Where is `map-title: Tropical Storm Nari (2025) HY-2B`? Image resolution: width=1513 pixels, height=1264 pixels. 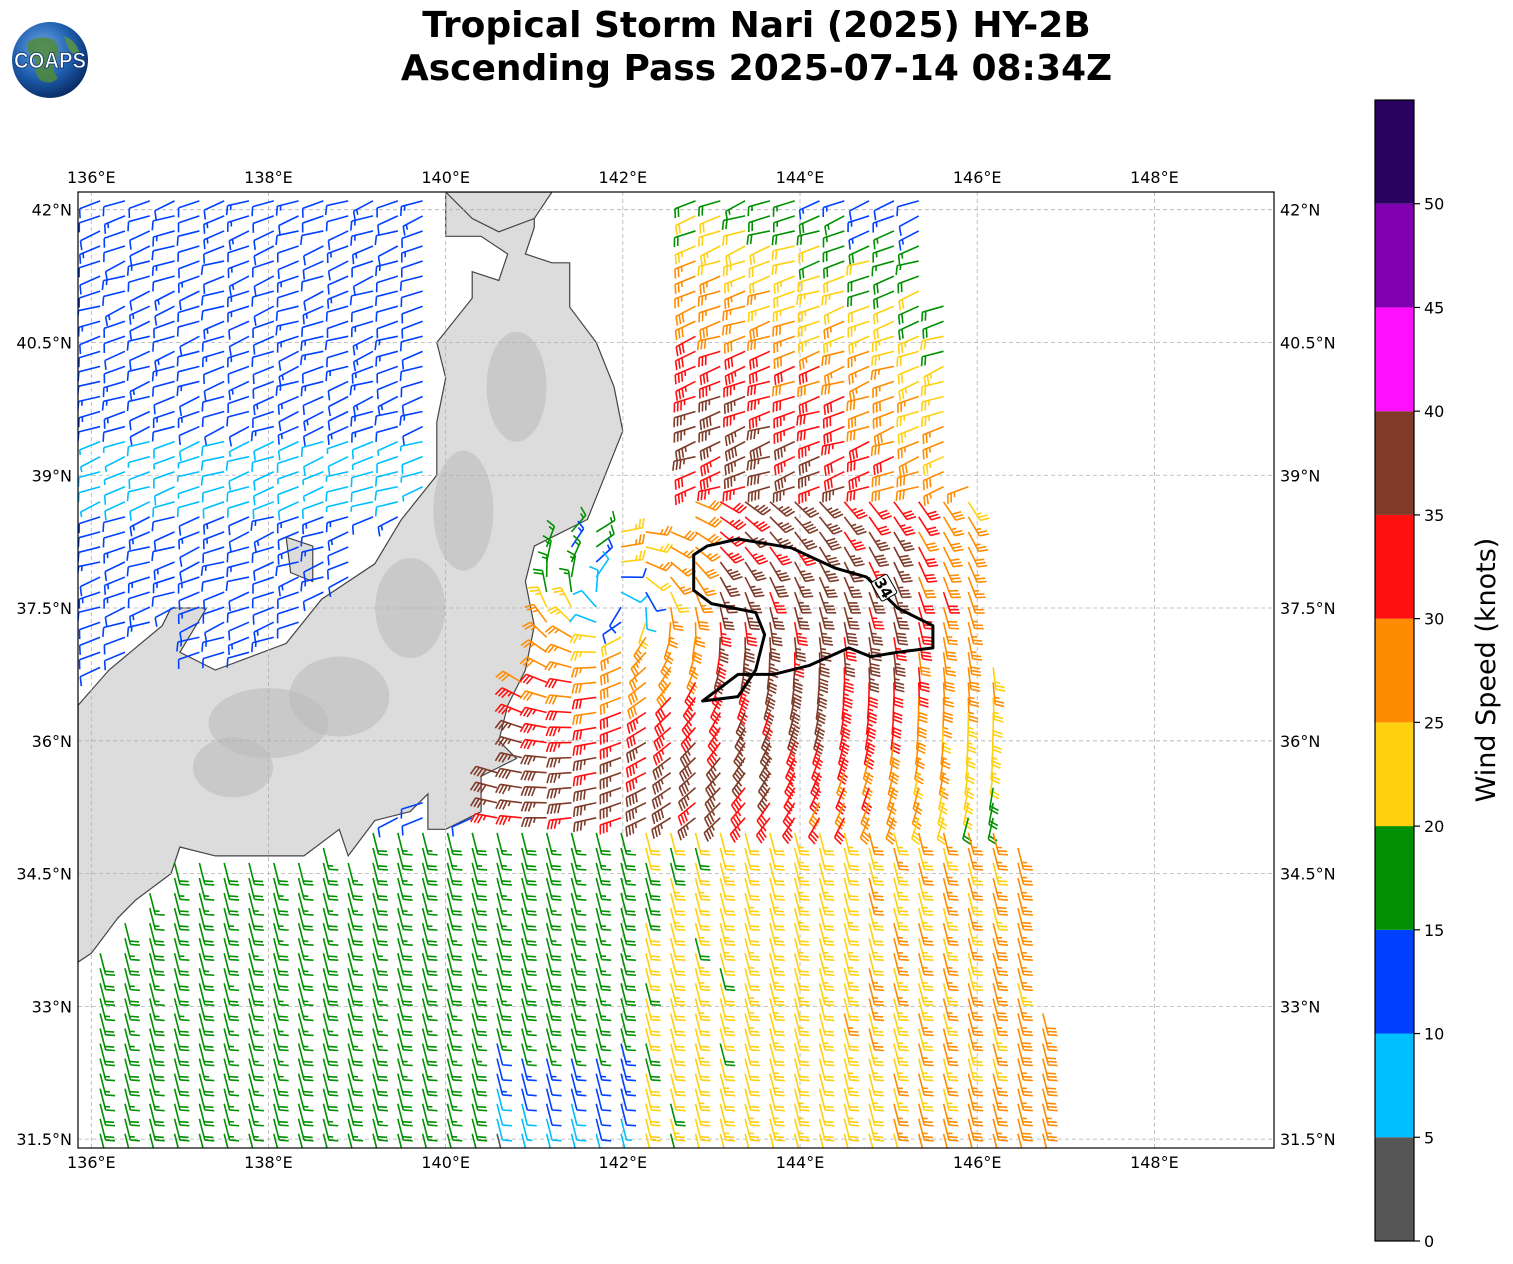 map-title: Tropical Storm Nari (2025) HY-2B is located at coordinates (756, 25).